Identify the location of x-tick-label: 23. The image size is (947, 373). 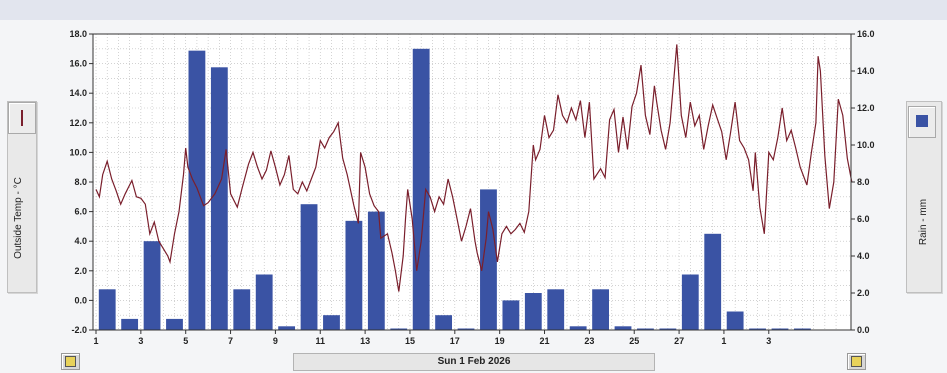
(589, 341).